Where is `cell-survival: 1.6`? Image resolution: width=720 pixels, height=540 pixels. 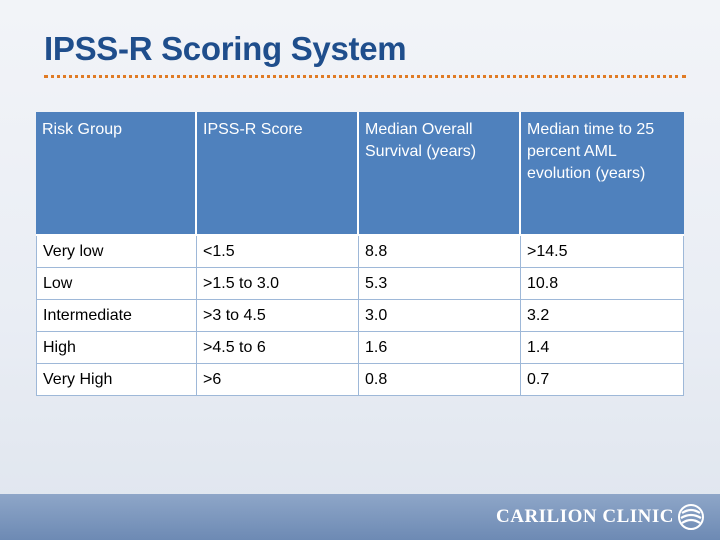 cell-survival: 1.6 is located at coordinates (440, 348).